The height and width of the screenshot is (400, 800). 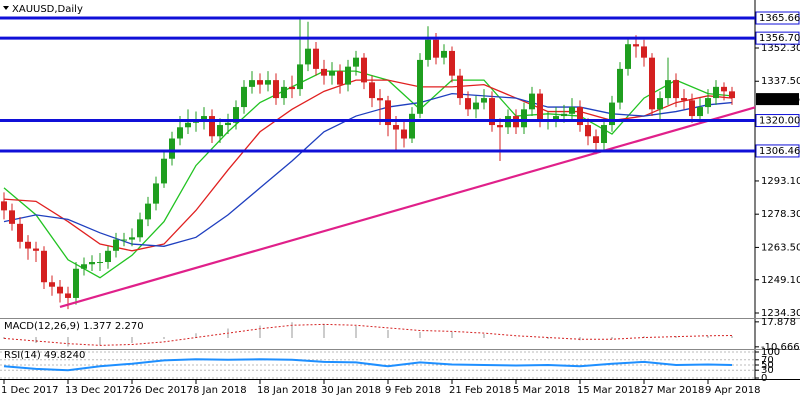 What do you see at coordinates (764, 378) in the screenshot?
I see `y-tick-label: 0` at bounding box center [764, 378].